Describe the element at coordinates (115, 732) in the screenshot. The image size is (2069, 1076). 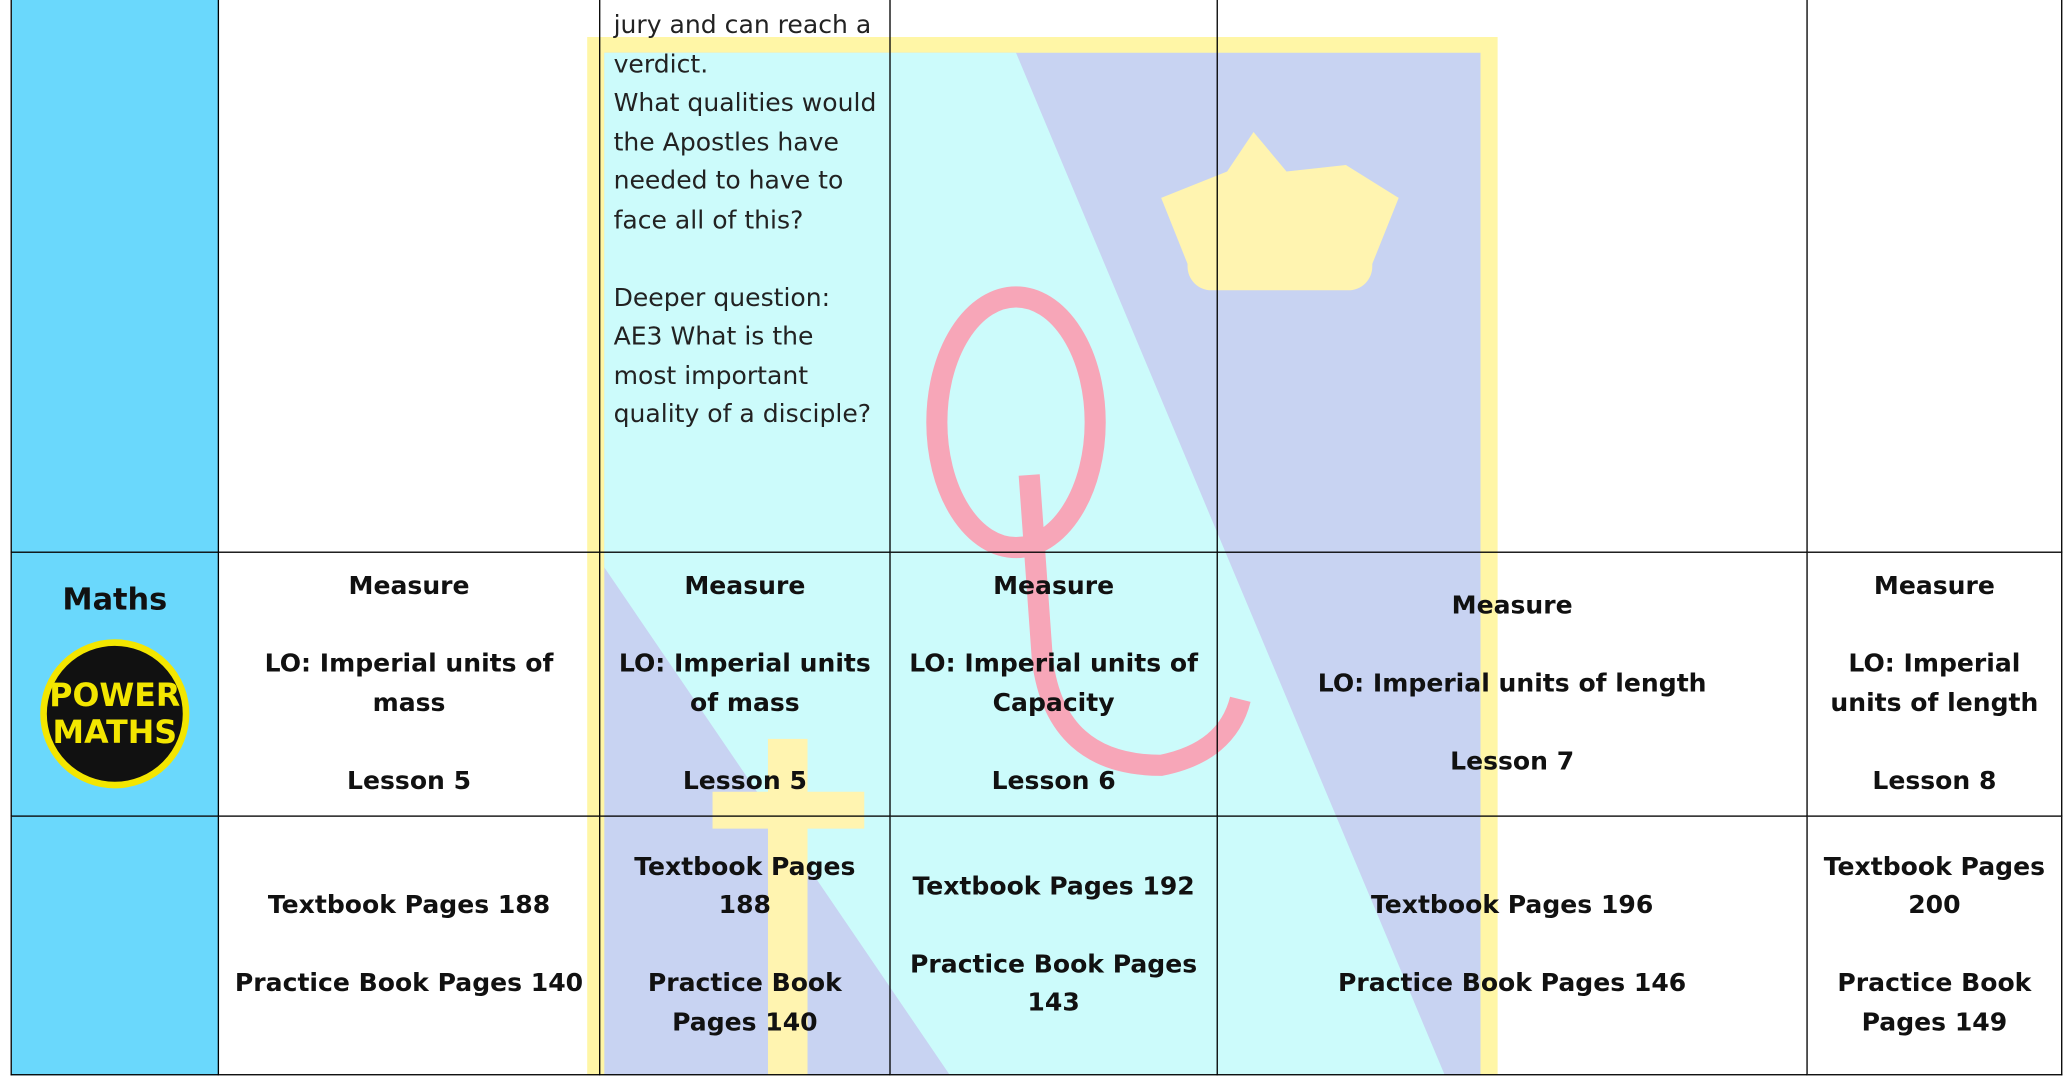
I see `logo-text: MATHS` at that location.